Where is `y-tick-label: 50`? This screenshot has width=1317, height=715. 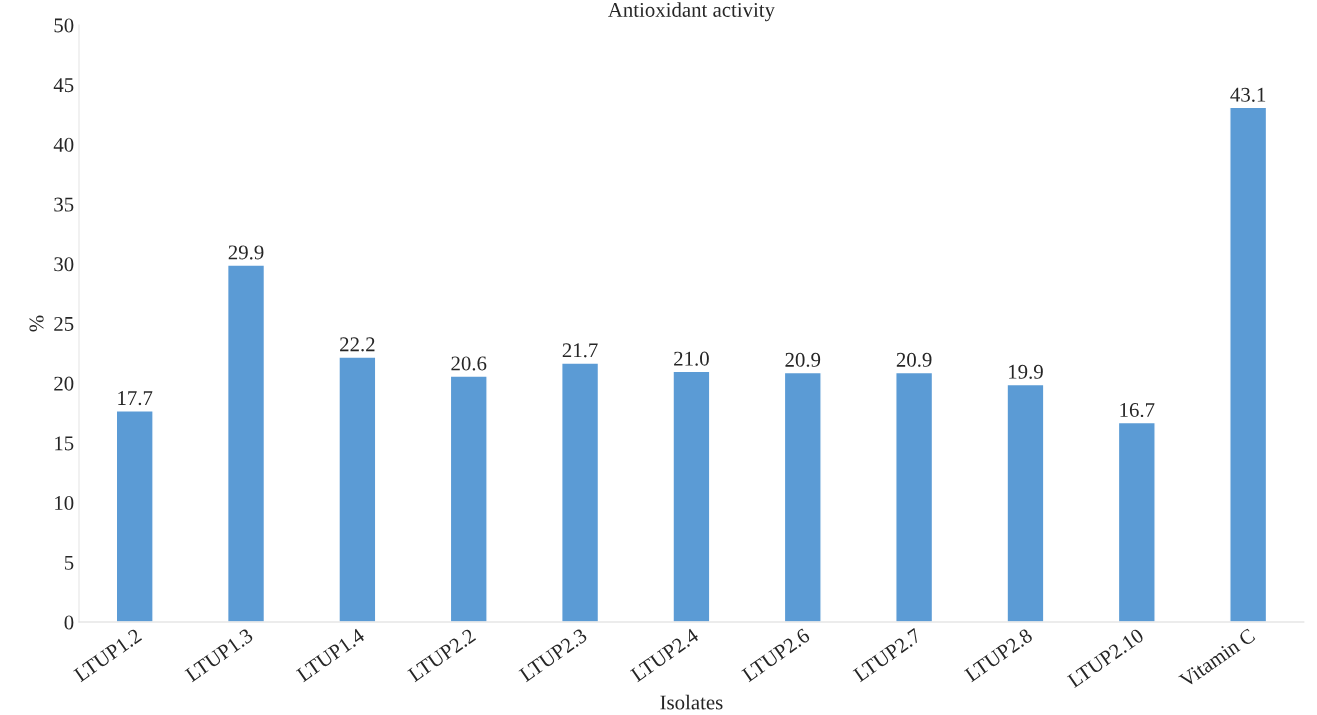 y-tick-label: 50 is located at coordinates (64, 25).